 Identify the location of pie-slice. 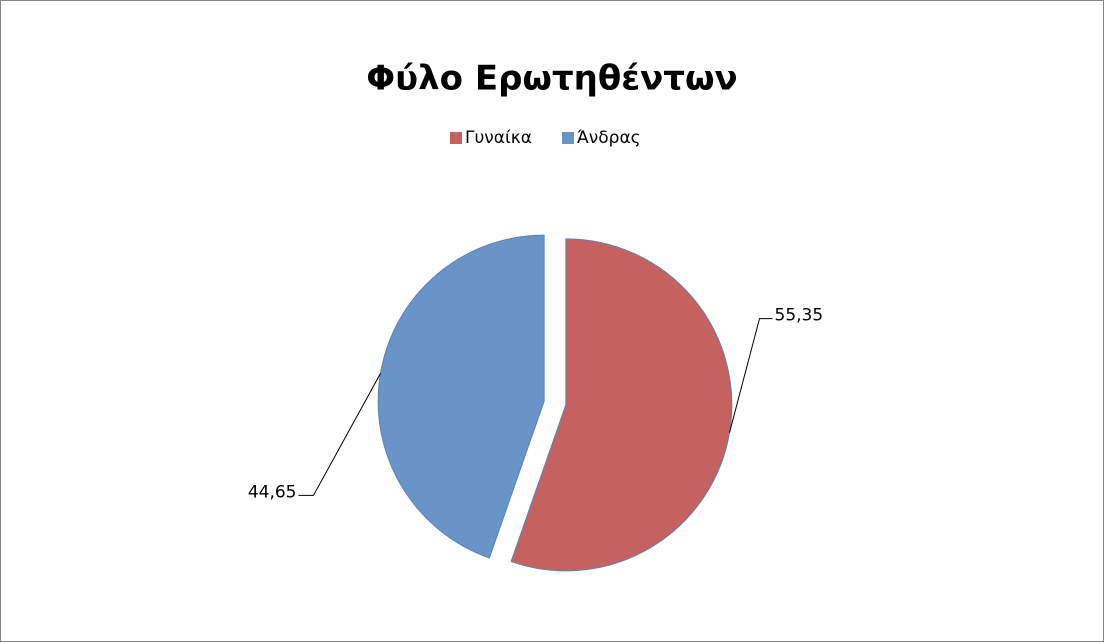
(461, 396).